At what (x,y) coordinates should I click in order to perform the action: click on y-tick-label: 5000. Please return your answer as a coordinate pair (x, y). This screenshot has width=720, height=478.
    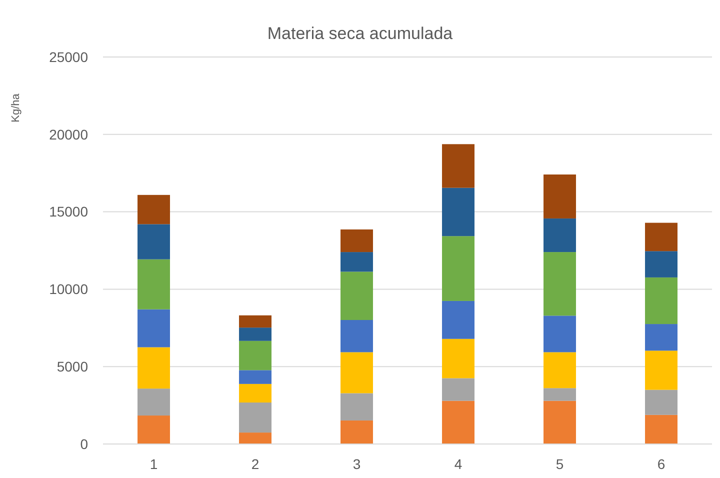
    Looking at the image, I should click on (72, 366).